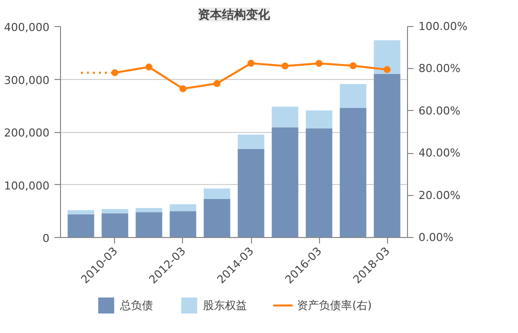  I want to click on y2-tick-label: 100.00%, so click(443, 26).